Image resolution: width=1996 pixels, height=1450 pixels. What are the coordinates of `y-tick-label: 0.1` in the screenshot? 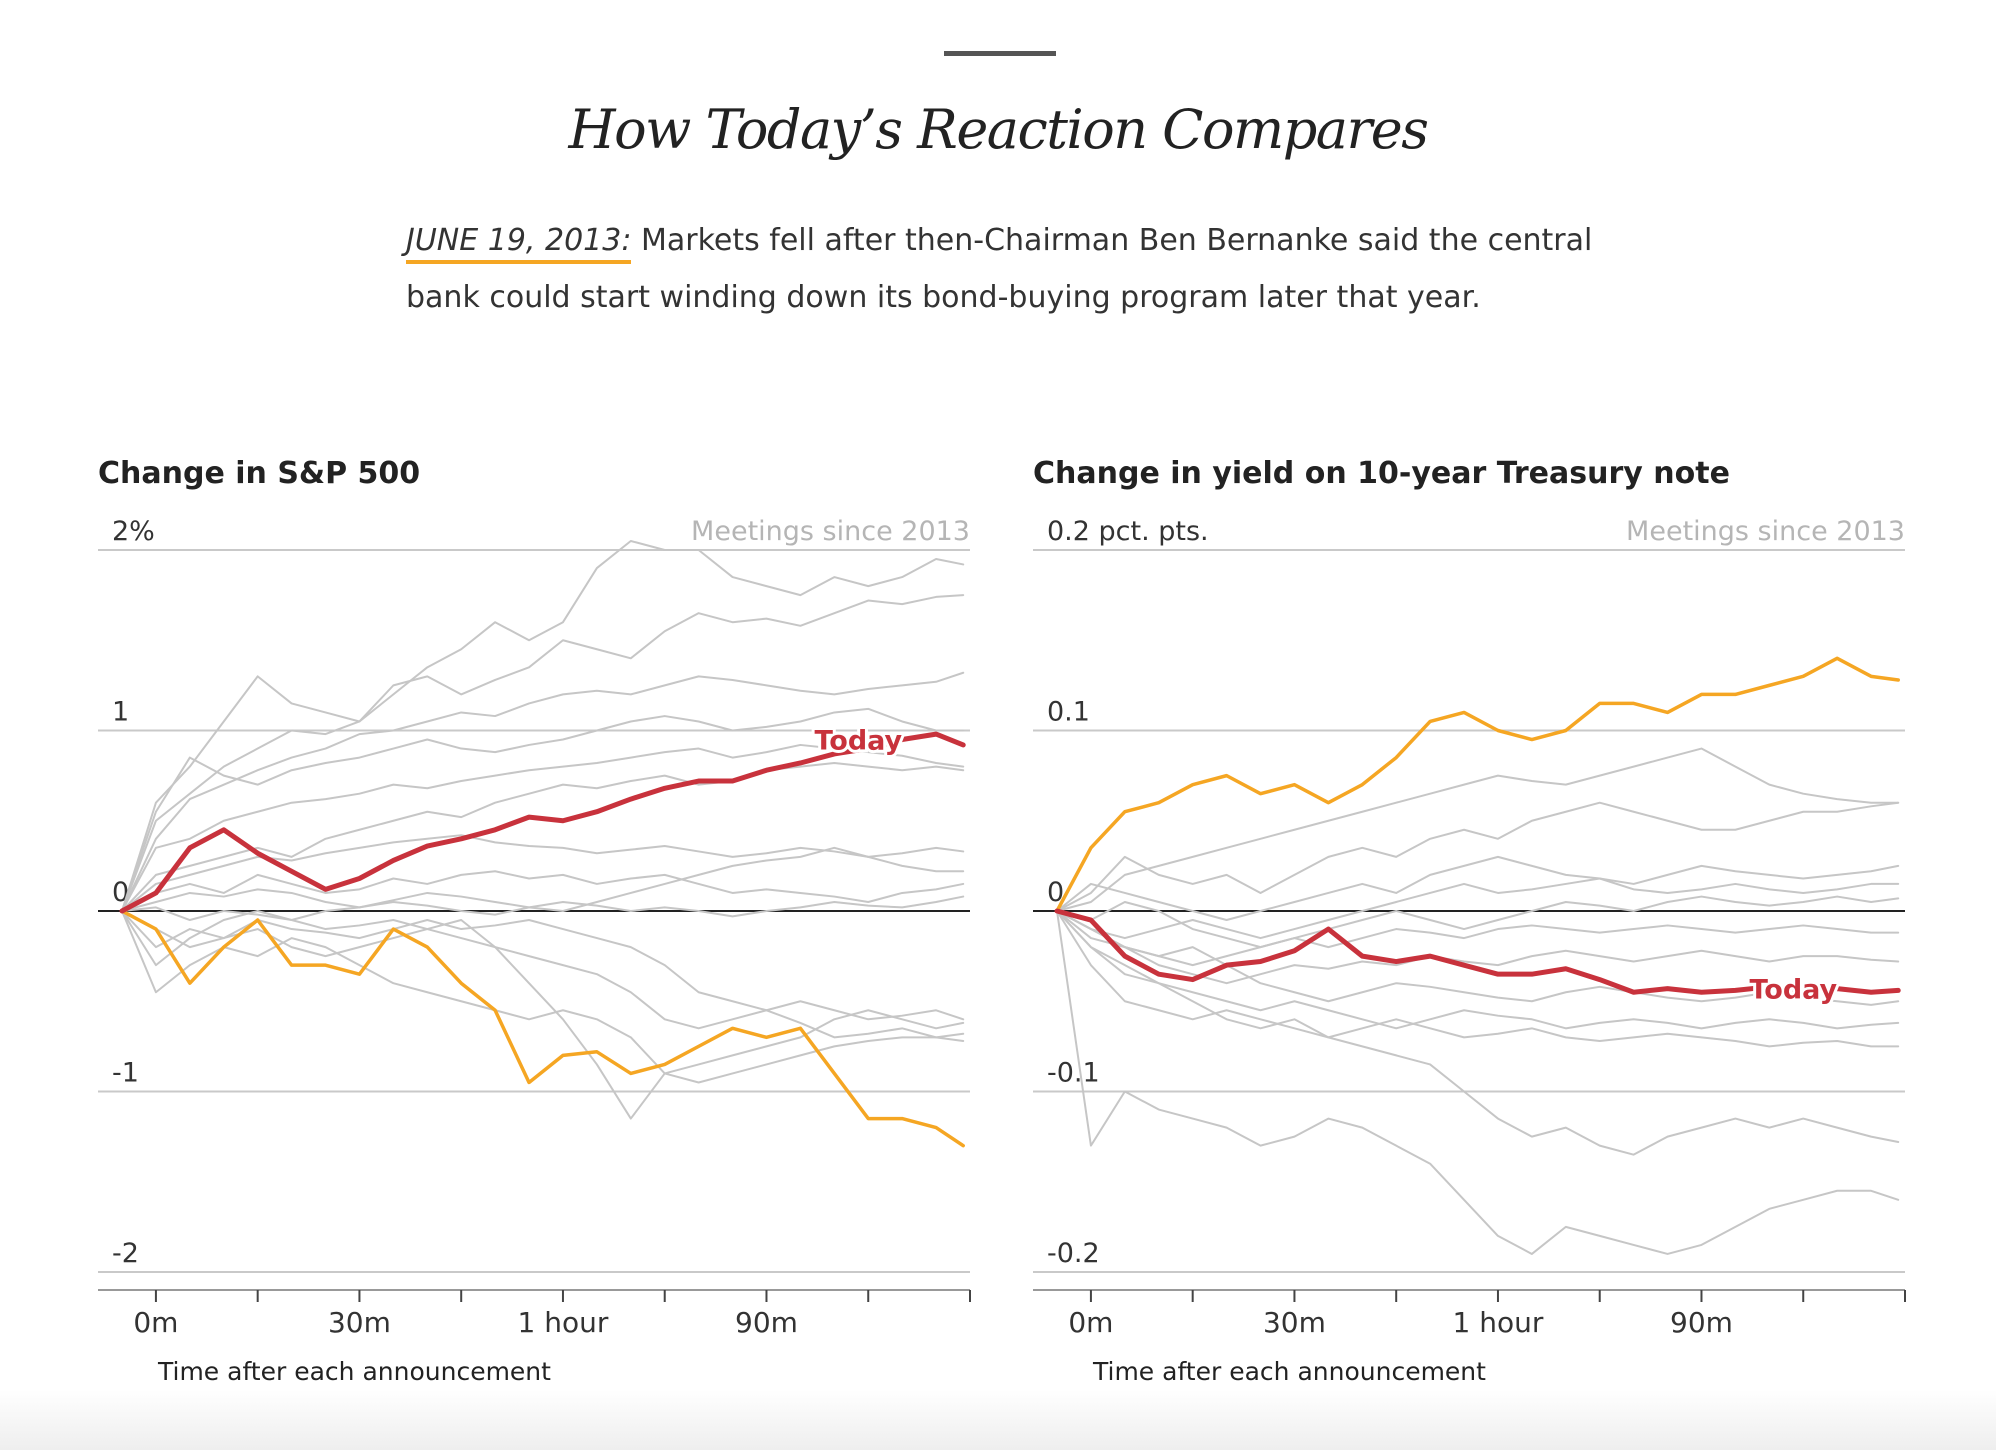 It's located at (1068, 712).